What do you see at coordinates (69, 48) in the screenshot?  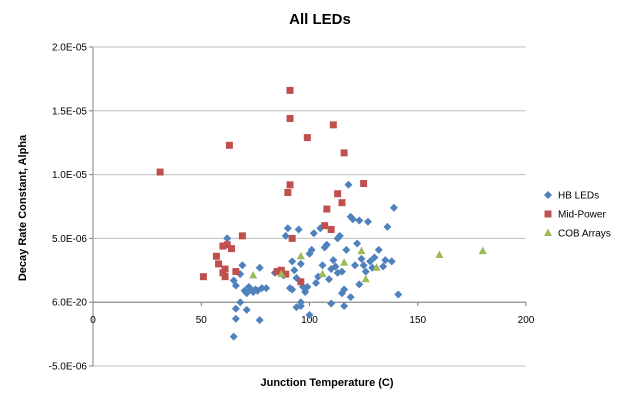 I see `y-tick-label: 2.0E-05` at bounding box center [69, 48].